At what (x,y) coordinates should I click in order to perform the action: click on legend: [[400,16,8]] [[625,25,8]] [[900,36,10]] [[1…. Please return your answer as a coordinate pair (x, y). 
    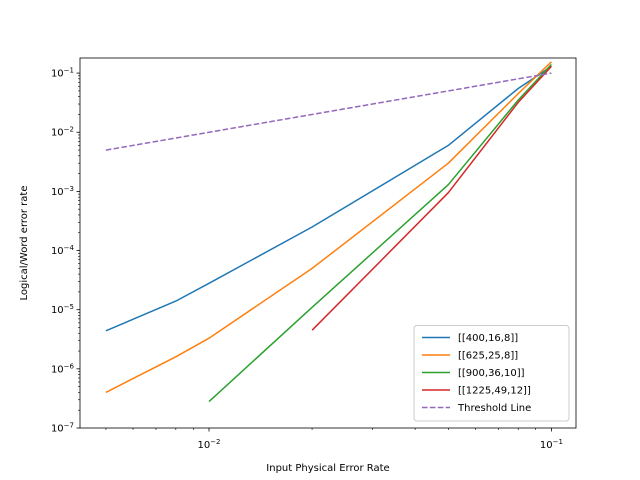
    Looking at the image, I should click on (491, 373).